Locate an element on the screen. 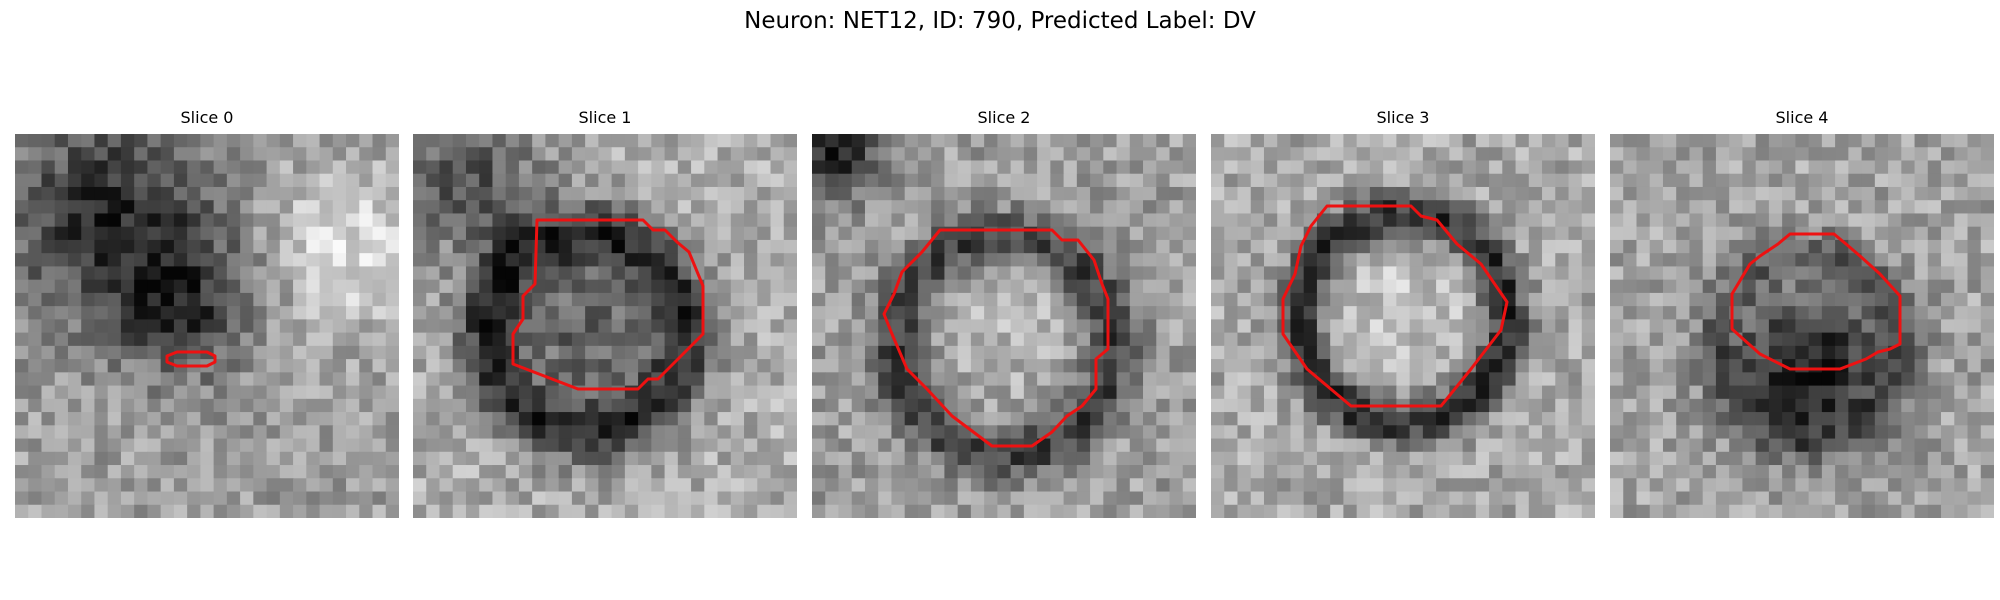 This screenshot has height=600, width=2000. slice-panel-3: Slice 3 is located at coordinates (1403, 313).